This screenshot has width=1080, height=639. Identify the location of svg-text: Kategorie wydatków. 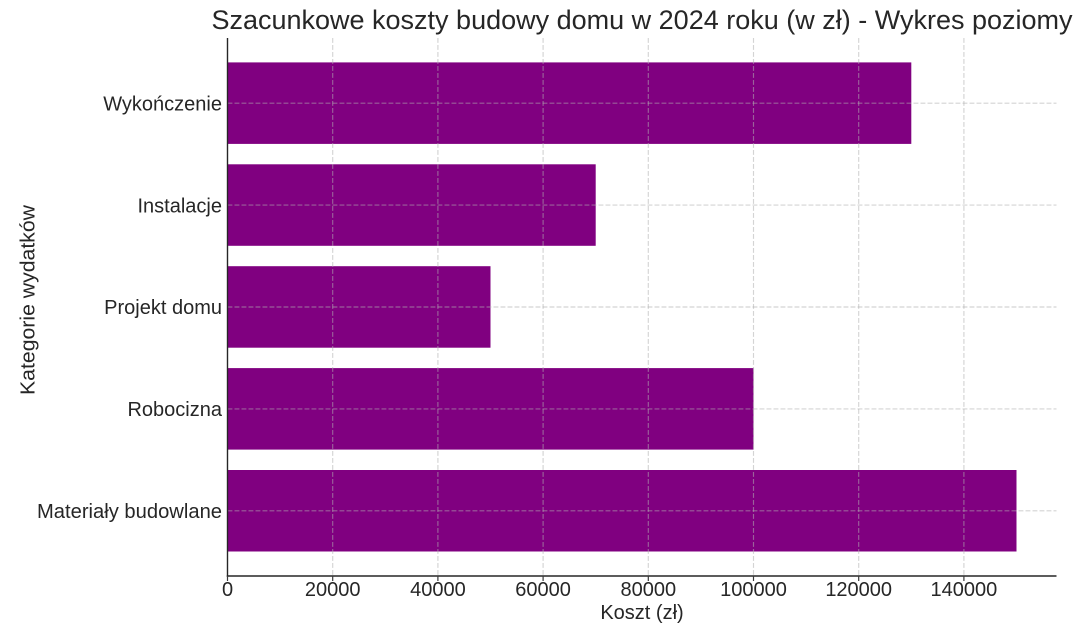
(29, 299).